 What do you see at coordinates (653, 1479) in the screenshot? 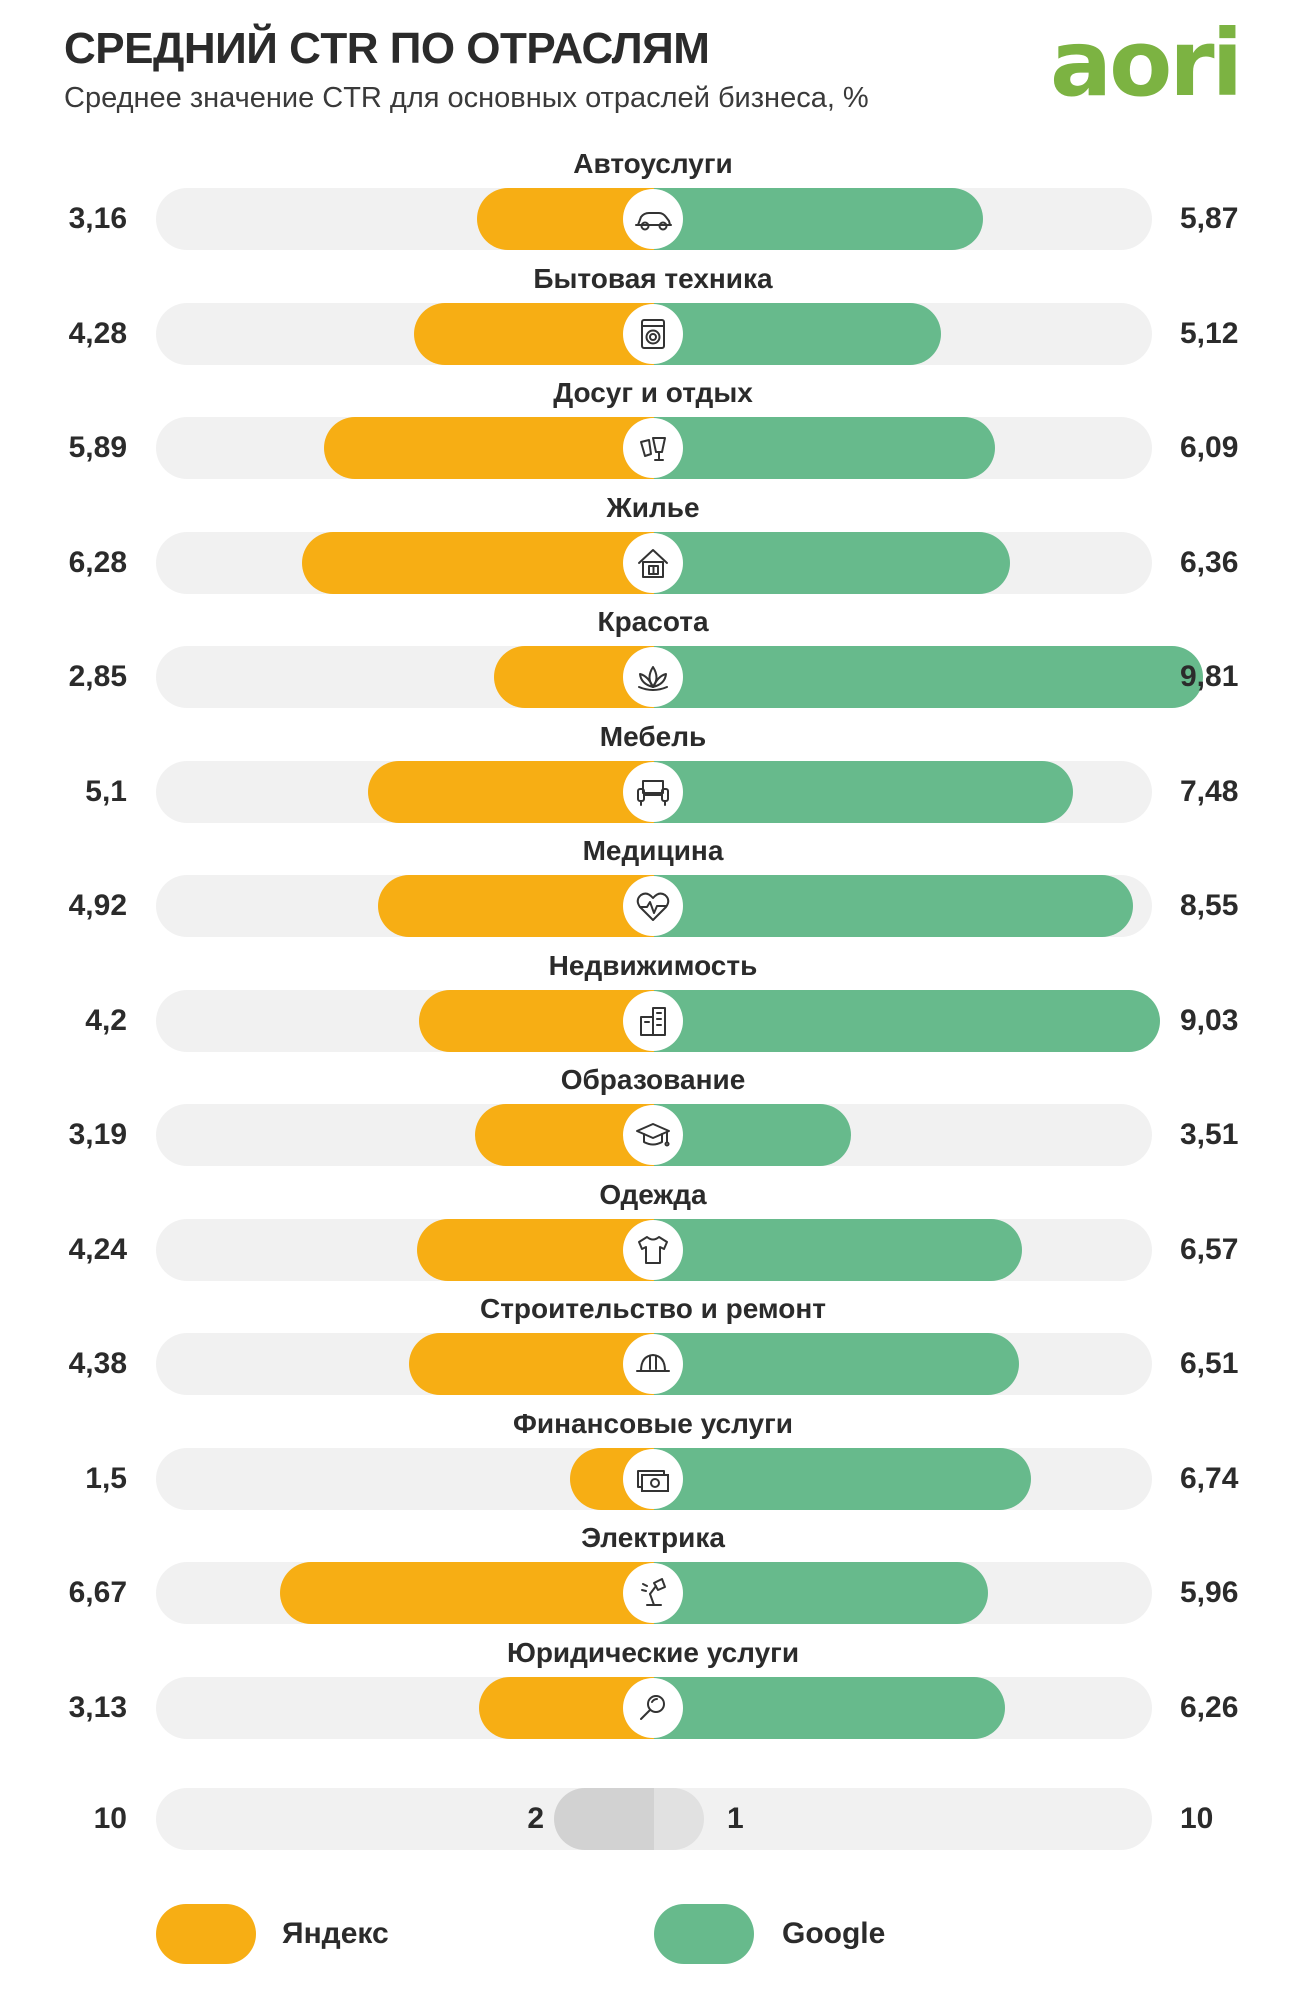
I see `money-icon` at bounding box center [653, 1479].